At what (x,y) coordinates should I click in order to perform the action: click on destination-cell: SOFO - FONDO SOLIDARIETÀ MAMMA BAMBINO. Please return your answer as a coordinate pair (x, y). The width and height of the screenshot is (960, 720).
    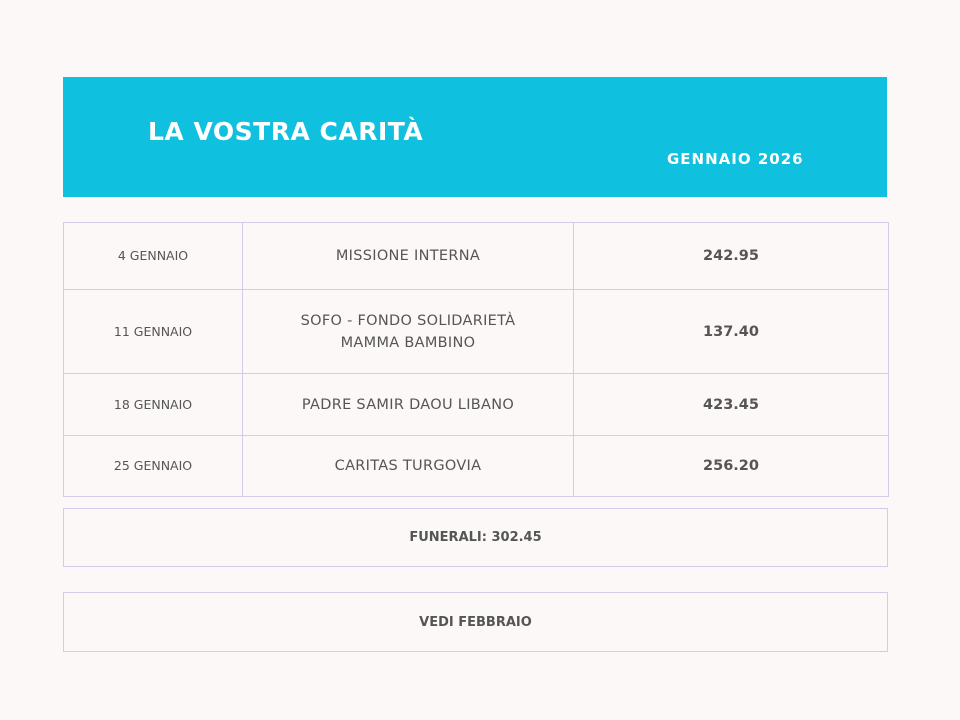
    Looking at the image, I should click on (408, 331).